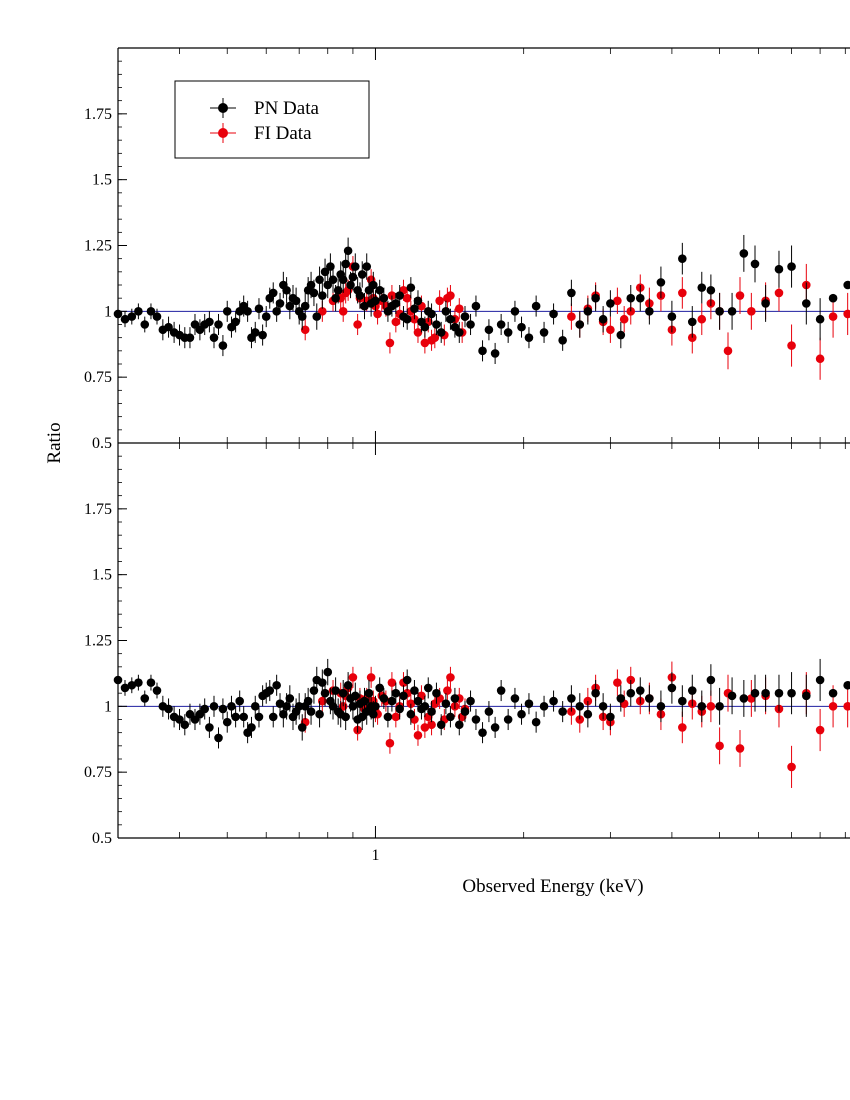  I want to click on legend: PN Data FI Data, so click(272, 119).